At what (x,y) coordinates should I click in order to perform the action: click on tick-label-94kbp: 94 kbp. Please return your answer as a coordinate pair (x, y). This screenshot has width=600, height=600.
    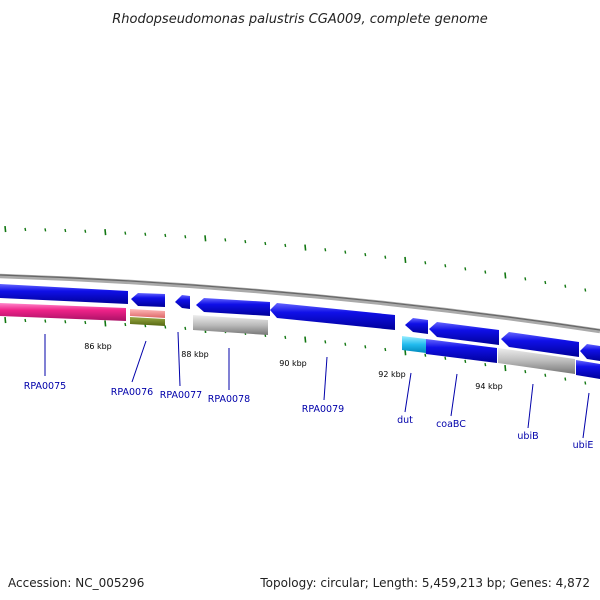
    Looking at the image, I should click on (489, 386).